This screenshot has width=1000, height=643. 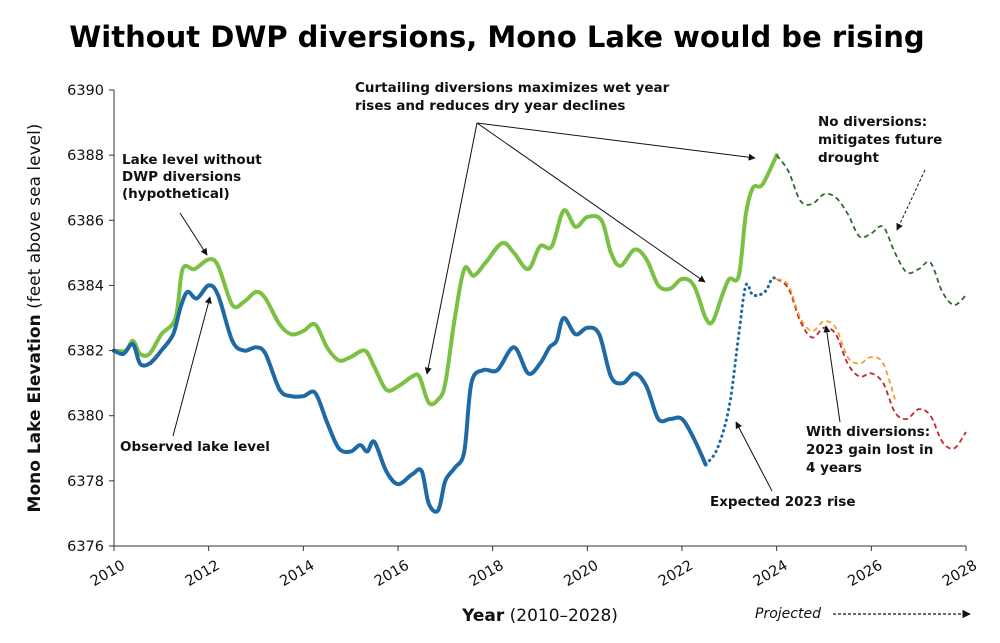 I want to click on y-tick-label: 6386, so click(x=85, y=221).